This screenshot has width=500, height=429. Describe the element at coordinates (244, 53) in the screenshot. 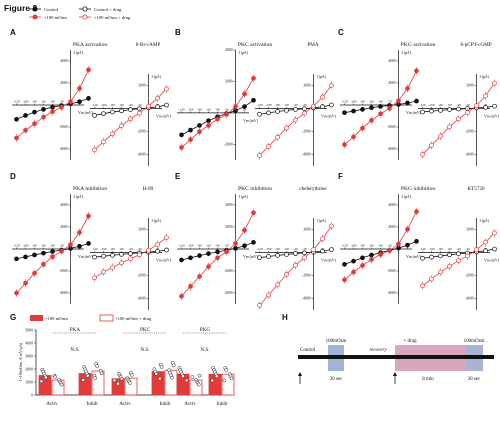

I see `panel-b-left-y-label: I (pA)` at that location.